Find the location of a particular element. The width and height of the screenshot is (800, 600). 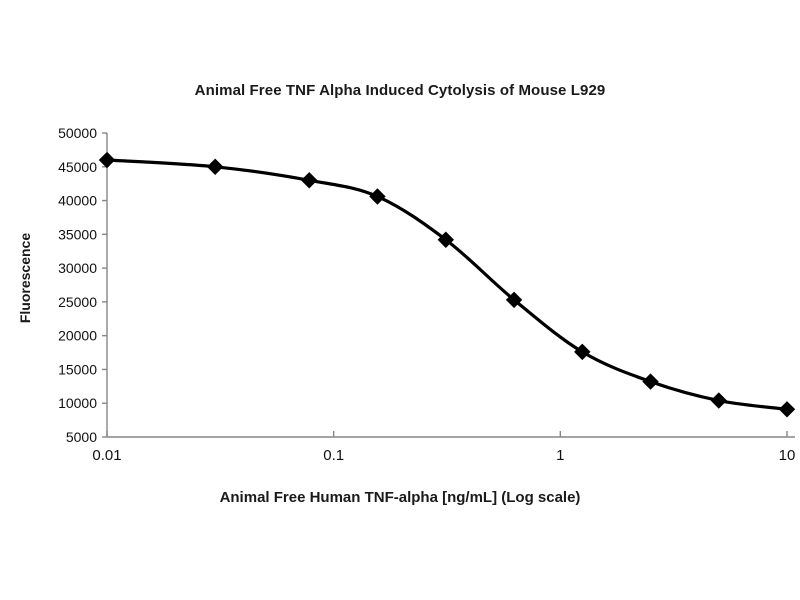

x-axis: 0.01 0.1 1 10 is located at coordinates (443, 447).